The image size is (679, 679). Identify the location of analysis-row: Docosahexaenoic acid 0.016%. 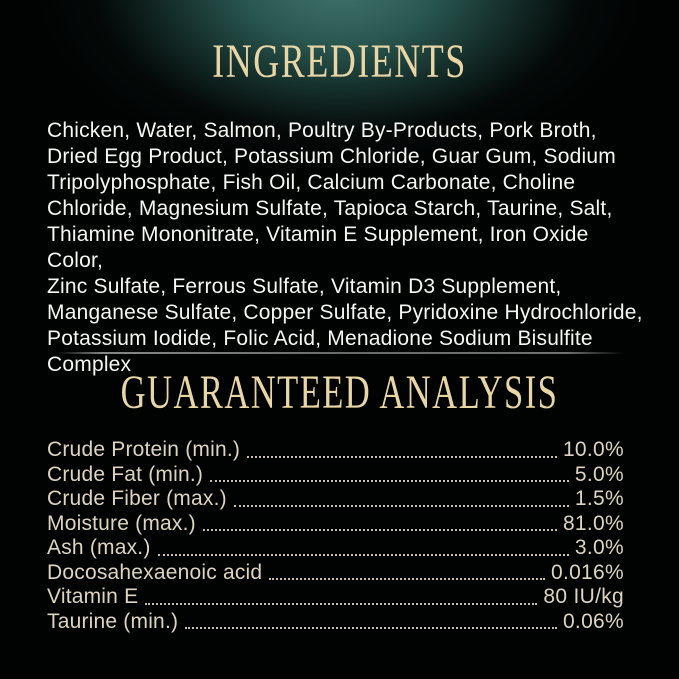
(335, 573).